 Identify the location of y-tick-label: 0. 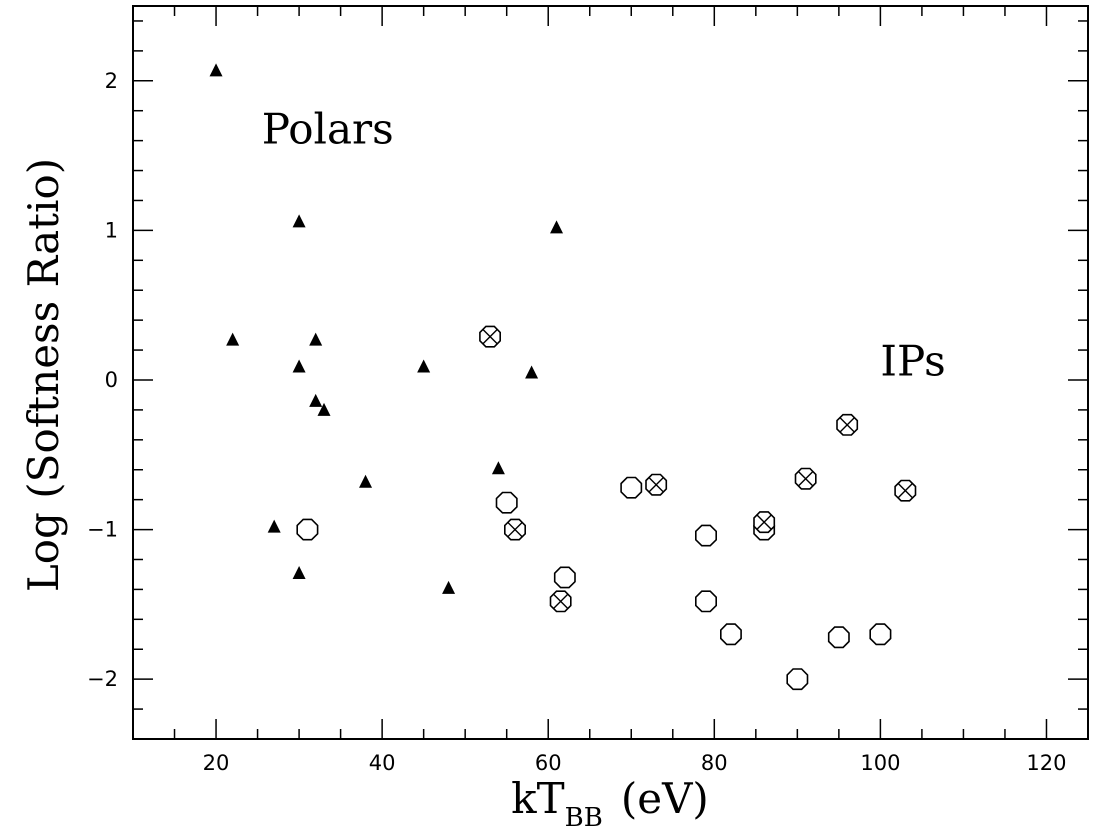
(111, 380).